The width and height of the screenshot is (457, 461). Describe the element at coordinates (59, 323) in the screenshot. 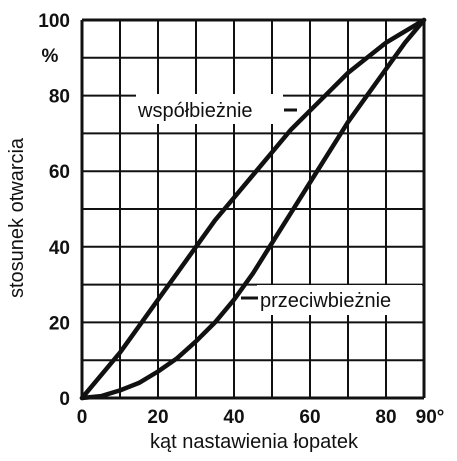

I see `y-tick-label: 20` at that location.